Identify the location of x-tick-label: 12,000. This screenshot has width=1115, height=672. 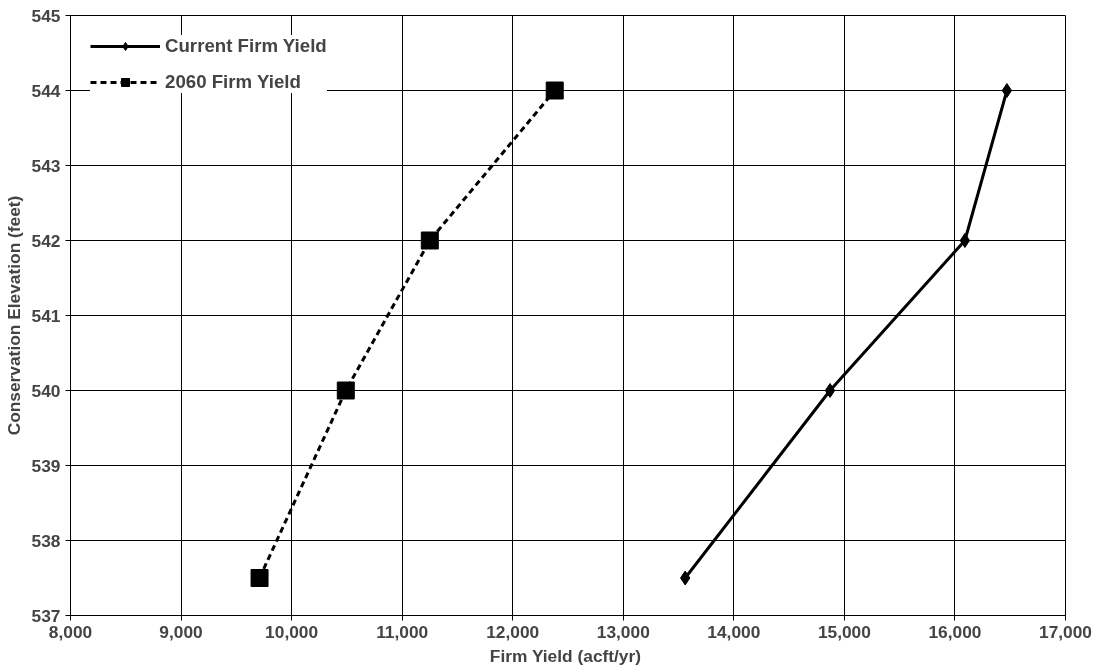
(513, 631).